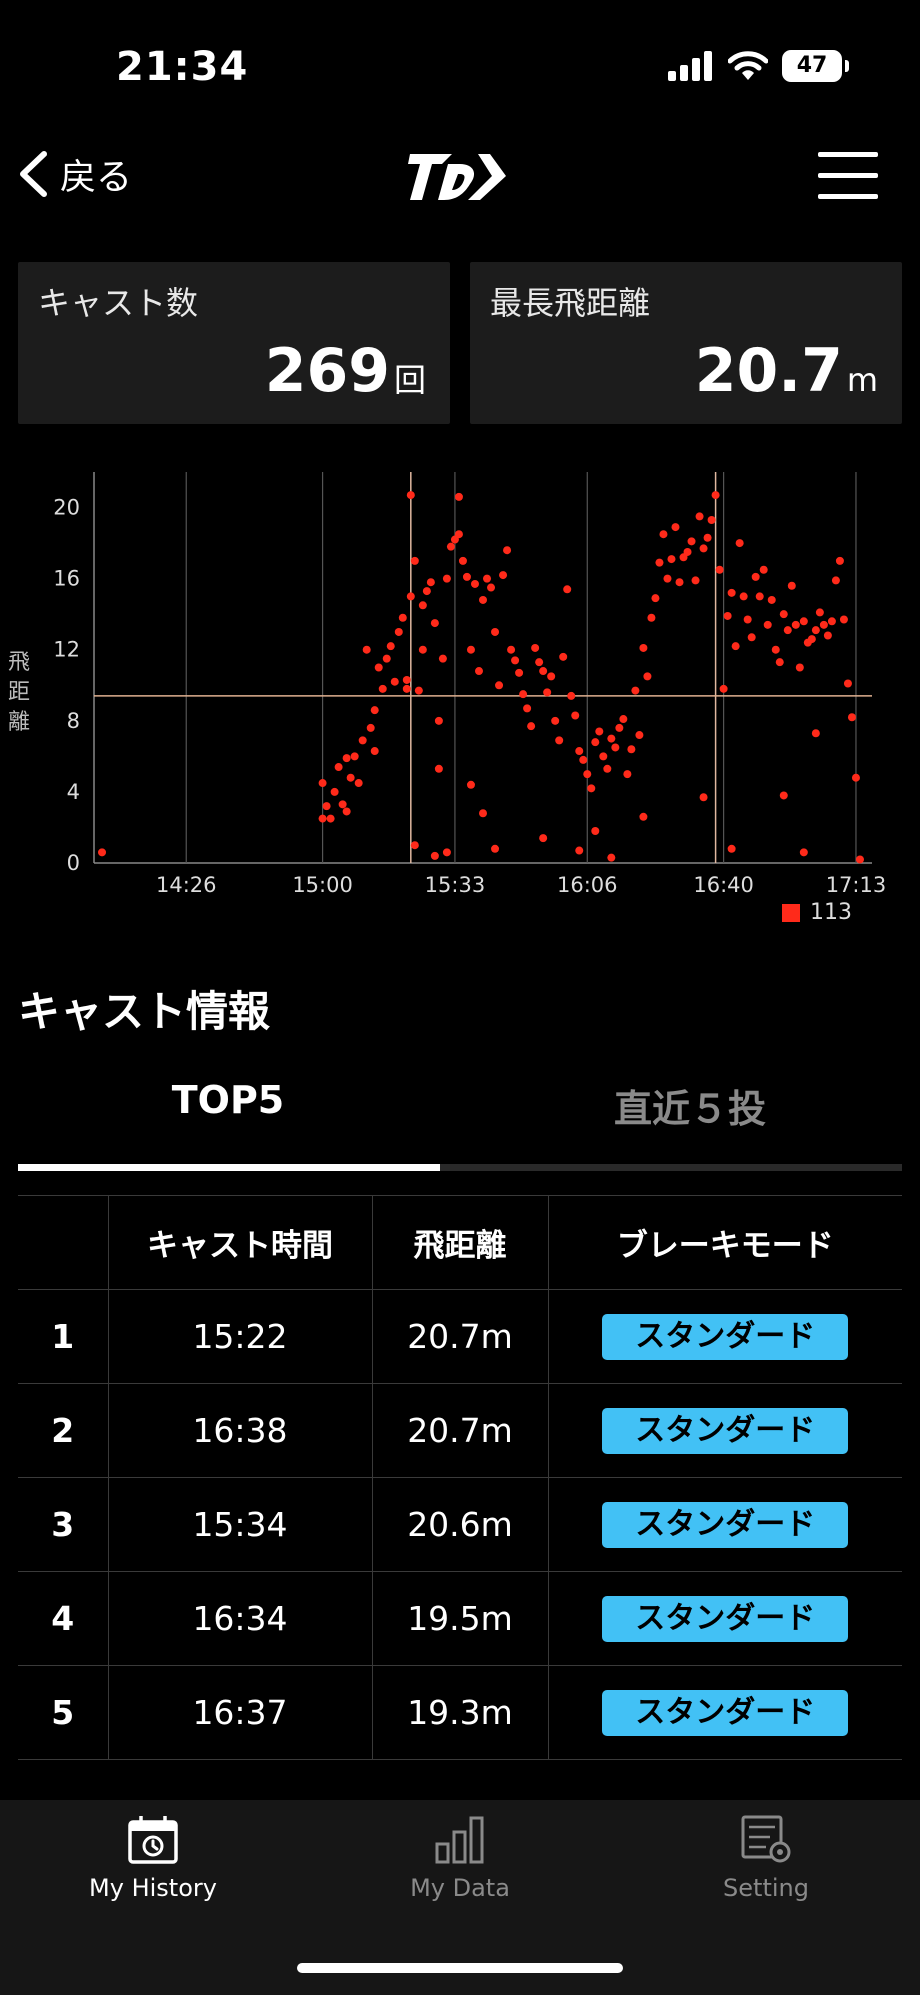  I want to click on tab-track, so click(460, 1167).